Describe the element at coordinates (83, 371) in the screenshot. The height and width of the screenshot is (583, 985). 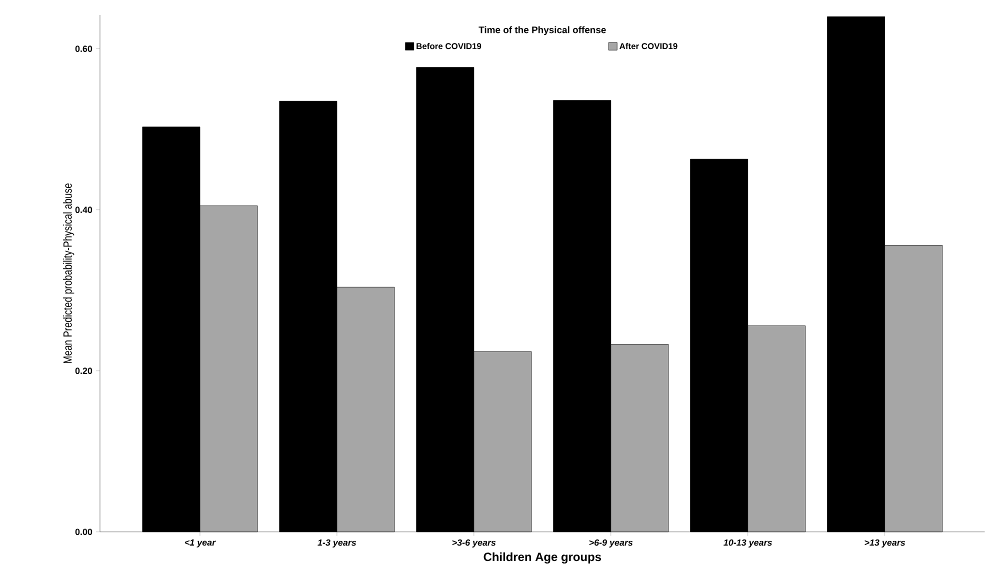
I see `y-tick-label: 0.20` at that location.